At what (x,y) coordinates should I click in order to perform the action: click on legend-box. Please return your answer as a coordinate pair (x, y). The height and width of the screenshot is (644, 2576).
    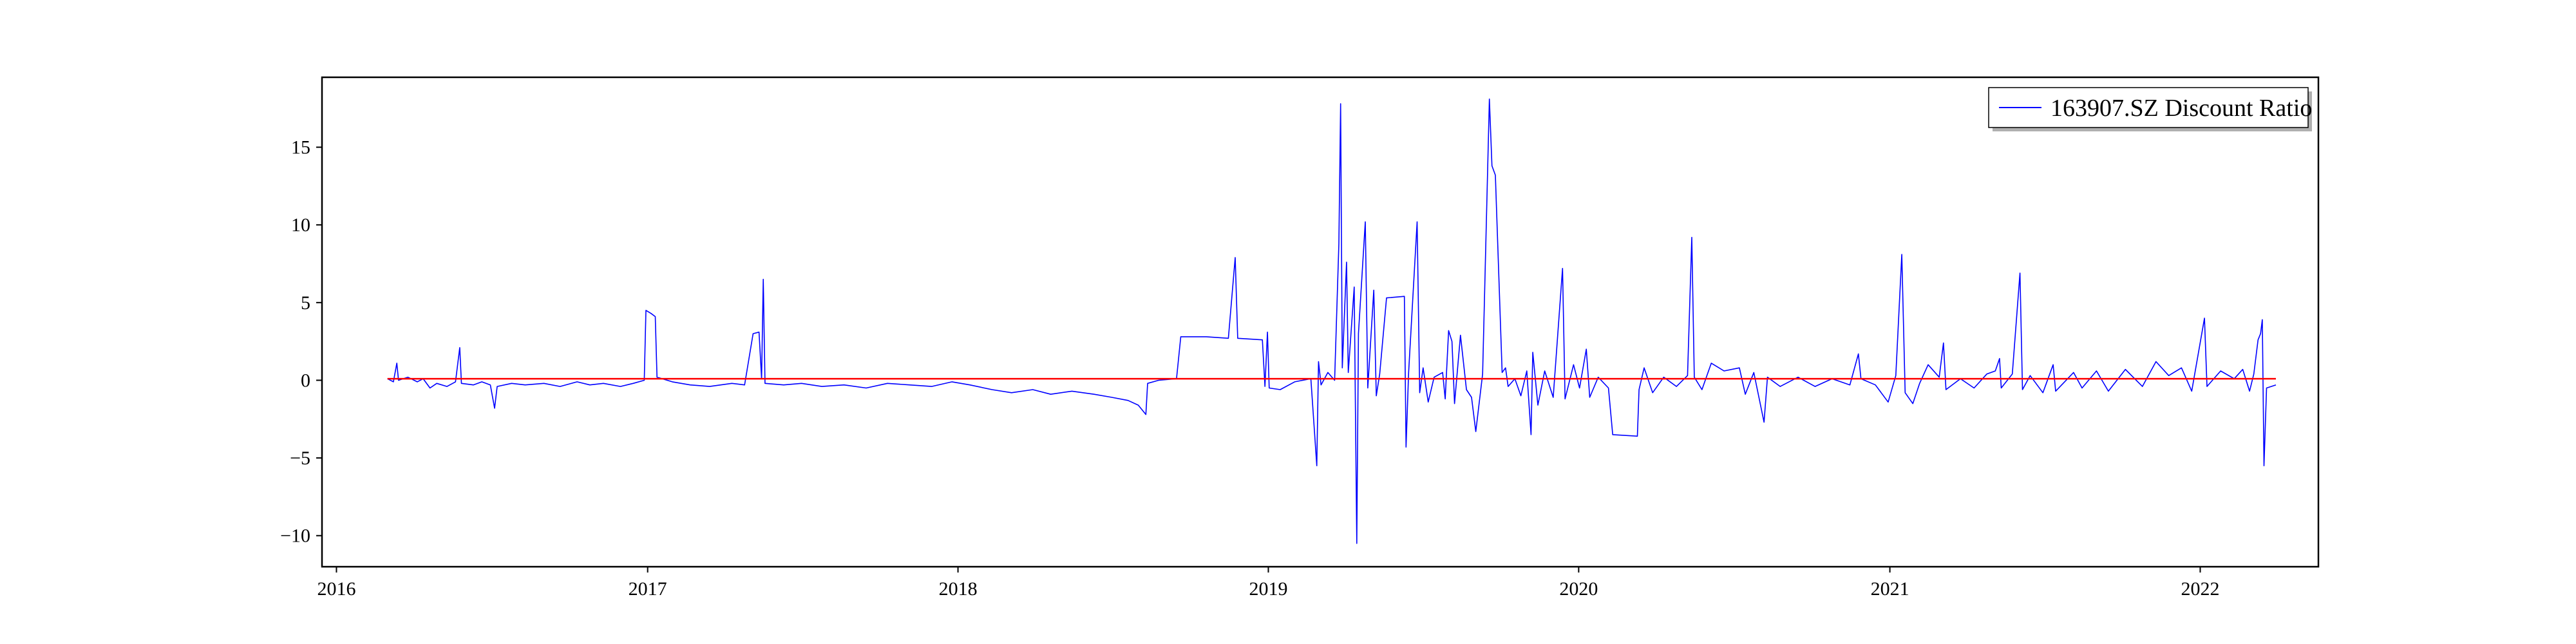
    Looking at the image, I should click on (2148, 108).